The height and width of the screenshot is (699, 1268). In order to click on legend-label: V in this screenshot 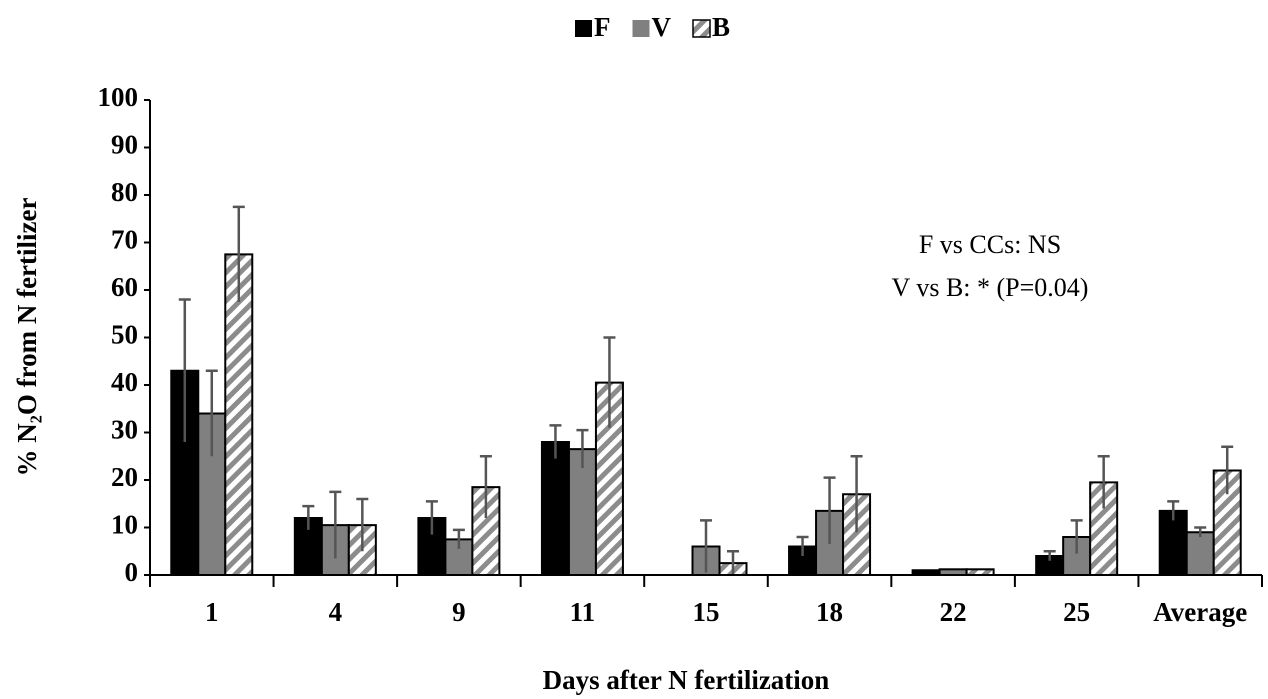, I will do `click(662, 27)`.